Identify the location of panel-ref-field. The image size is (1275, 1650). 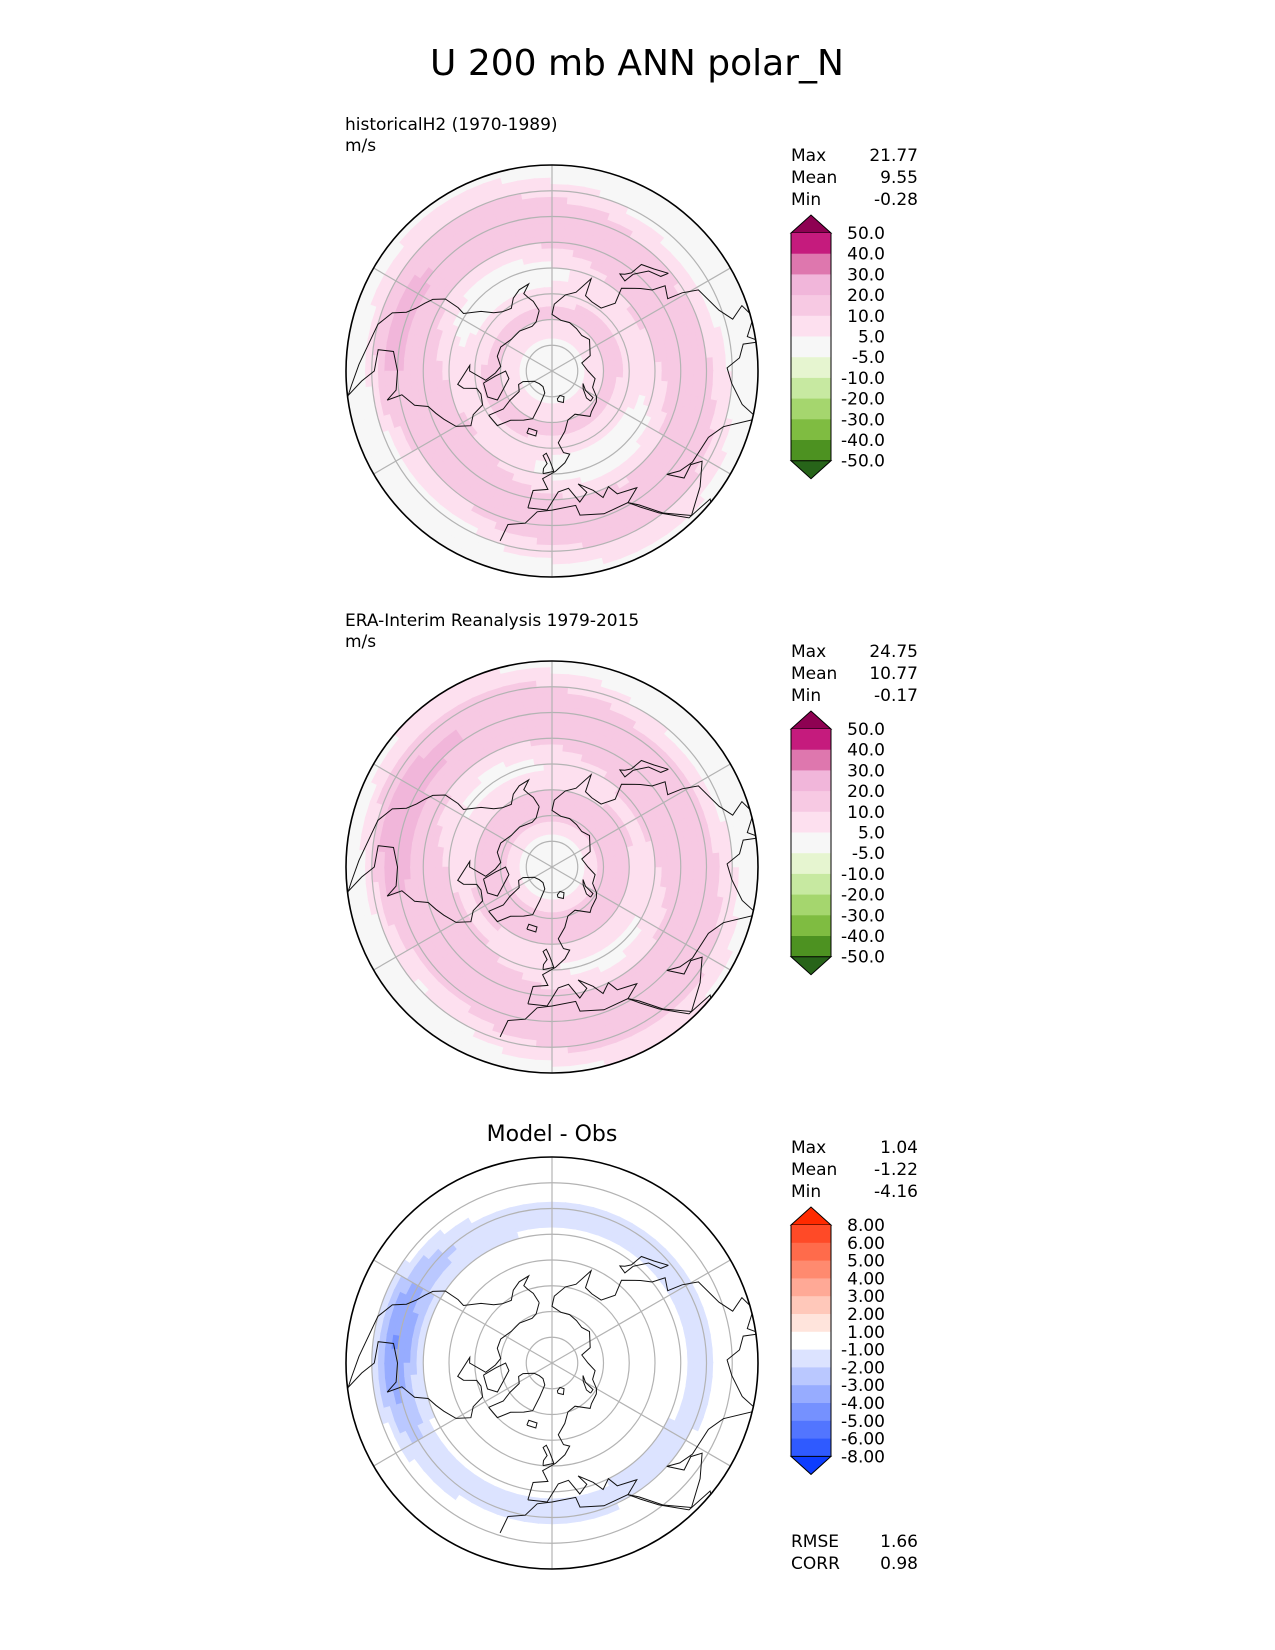
(552, 867).